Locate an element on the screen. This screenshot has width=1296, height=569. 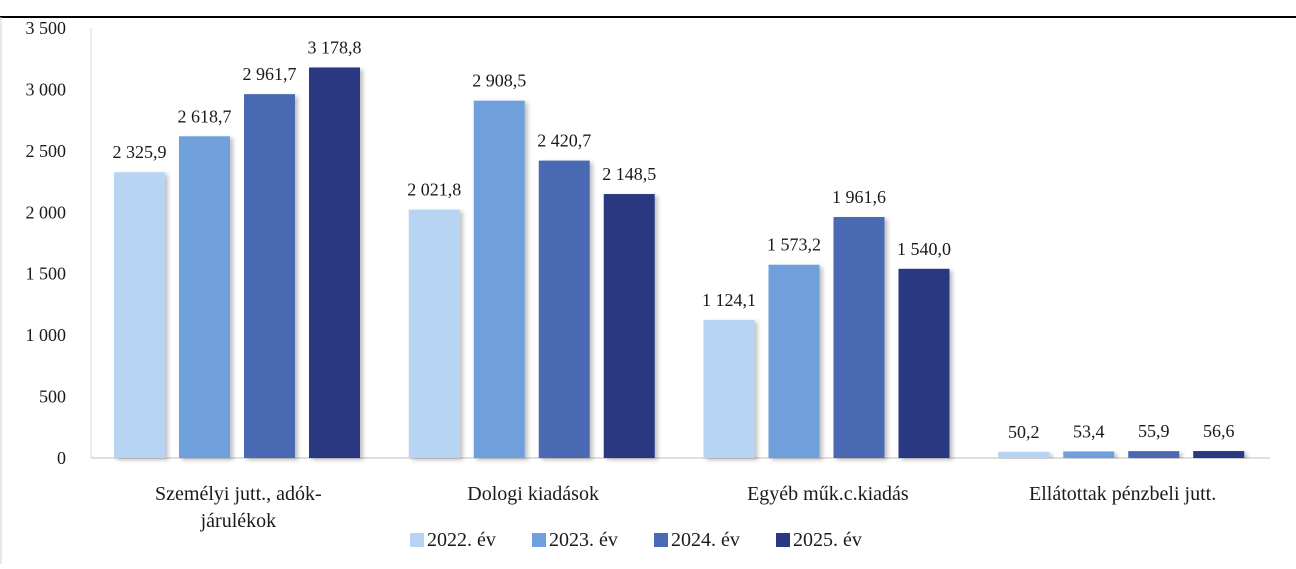
y-tick-label: 1 500 is located at coordinates (46, 274).